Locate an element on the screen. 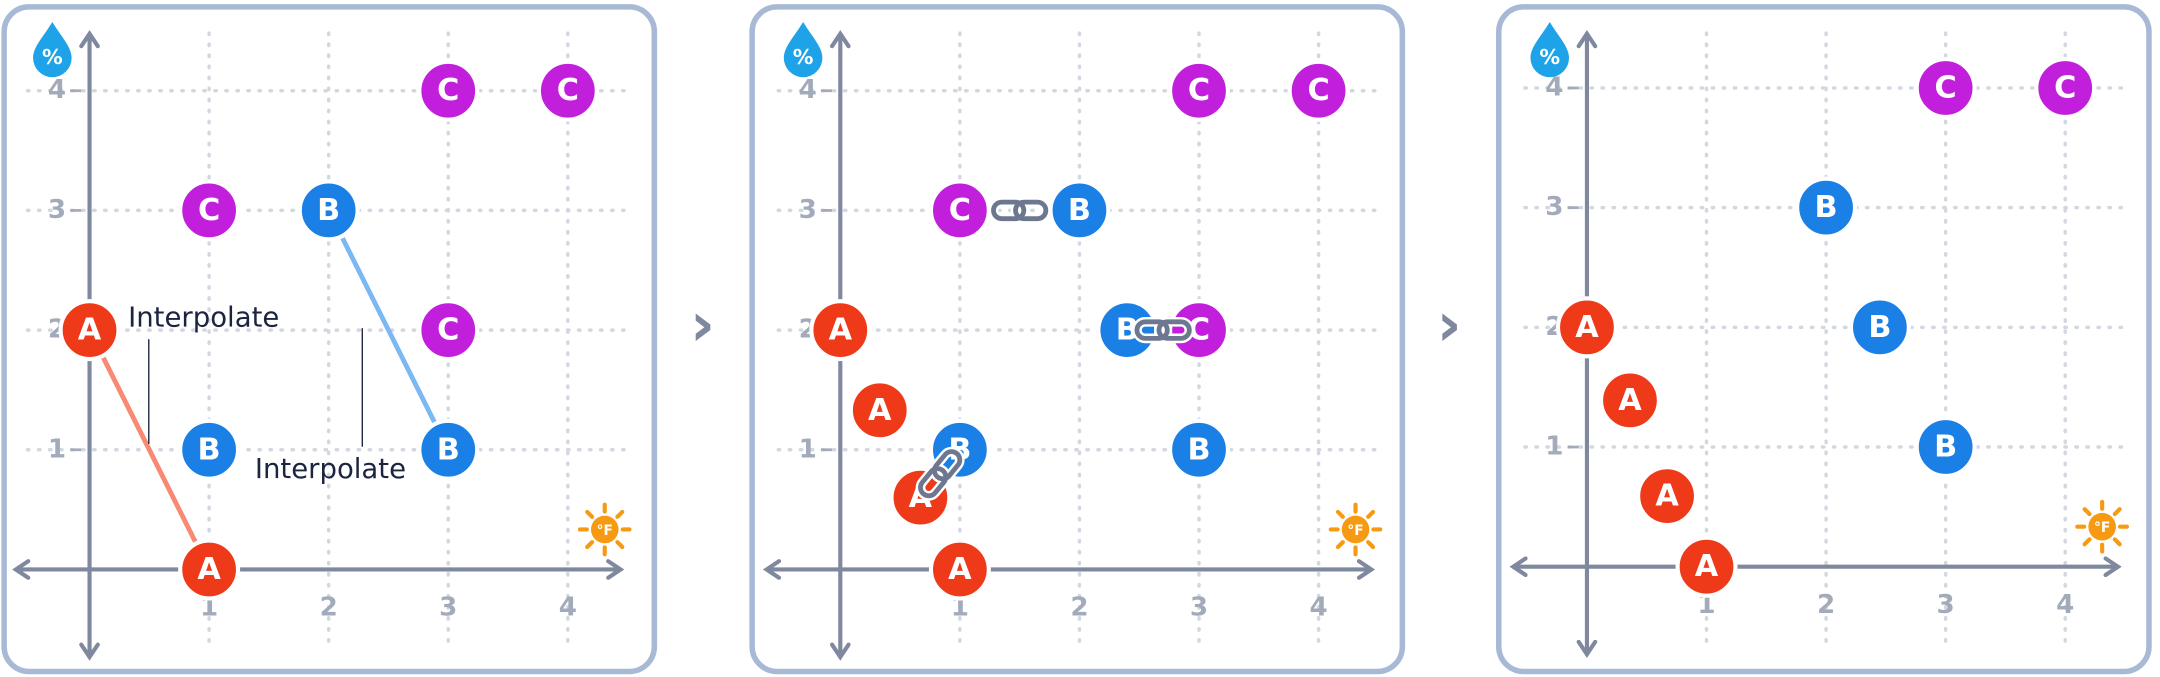 The image size is (2160, 677). y-tick-label: 4 is located at coordinates (57, 90).